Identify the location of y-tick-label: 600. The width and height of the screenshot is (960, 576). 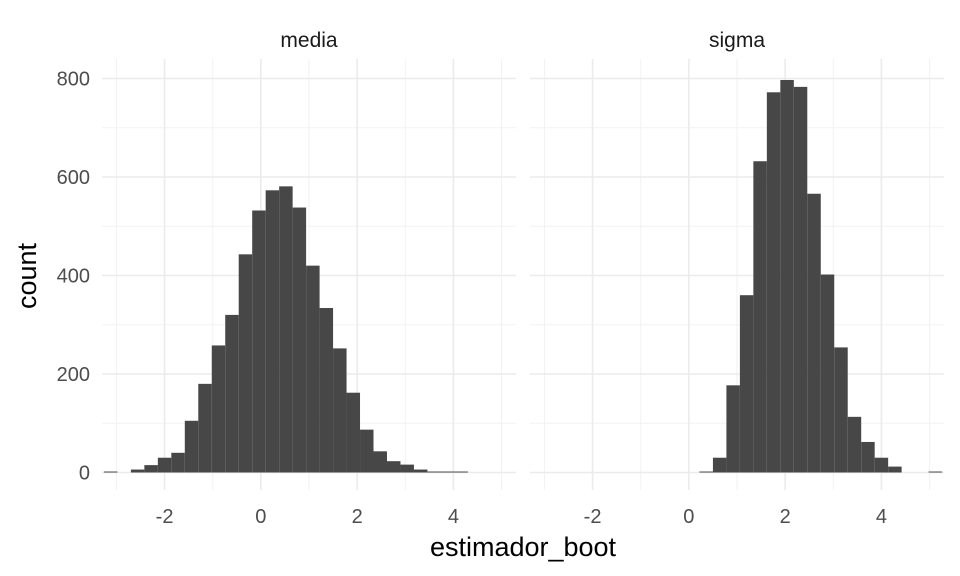
(73, 178).